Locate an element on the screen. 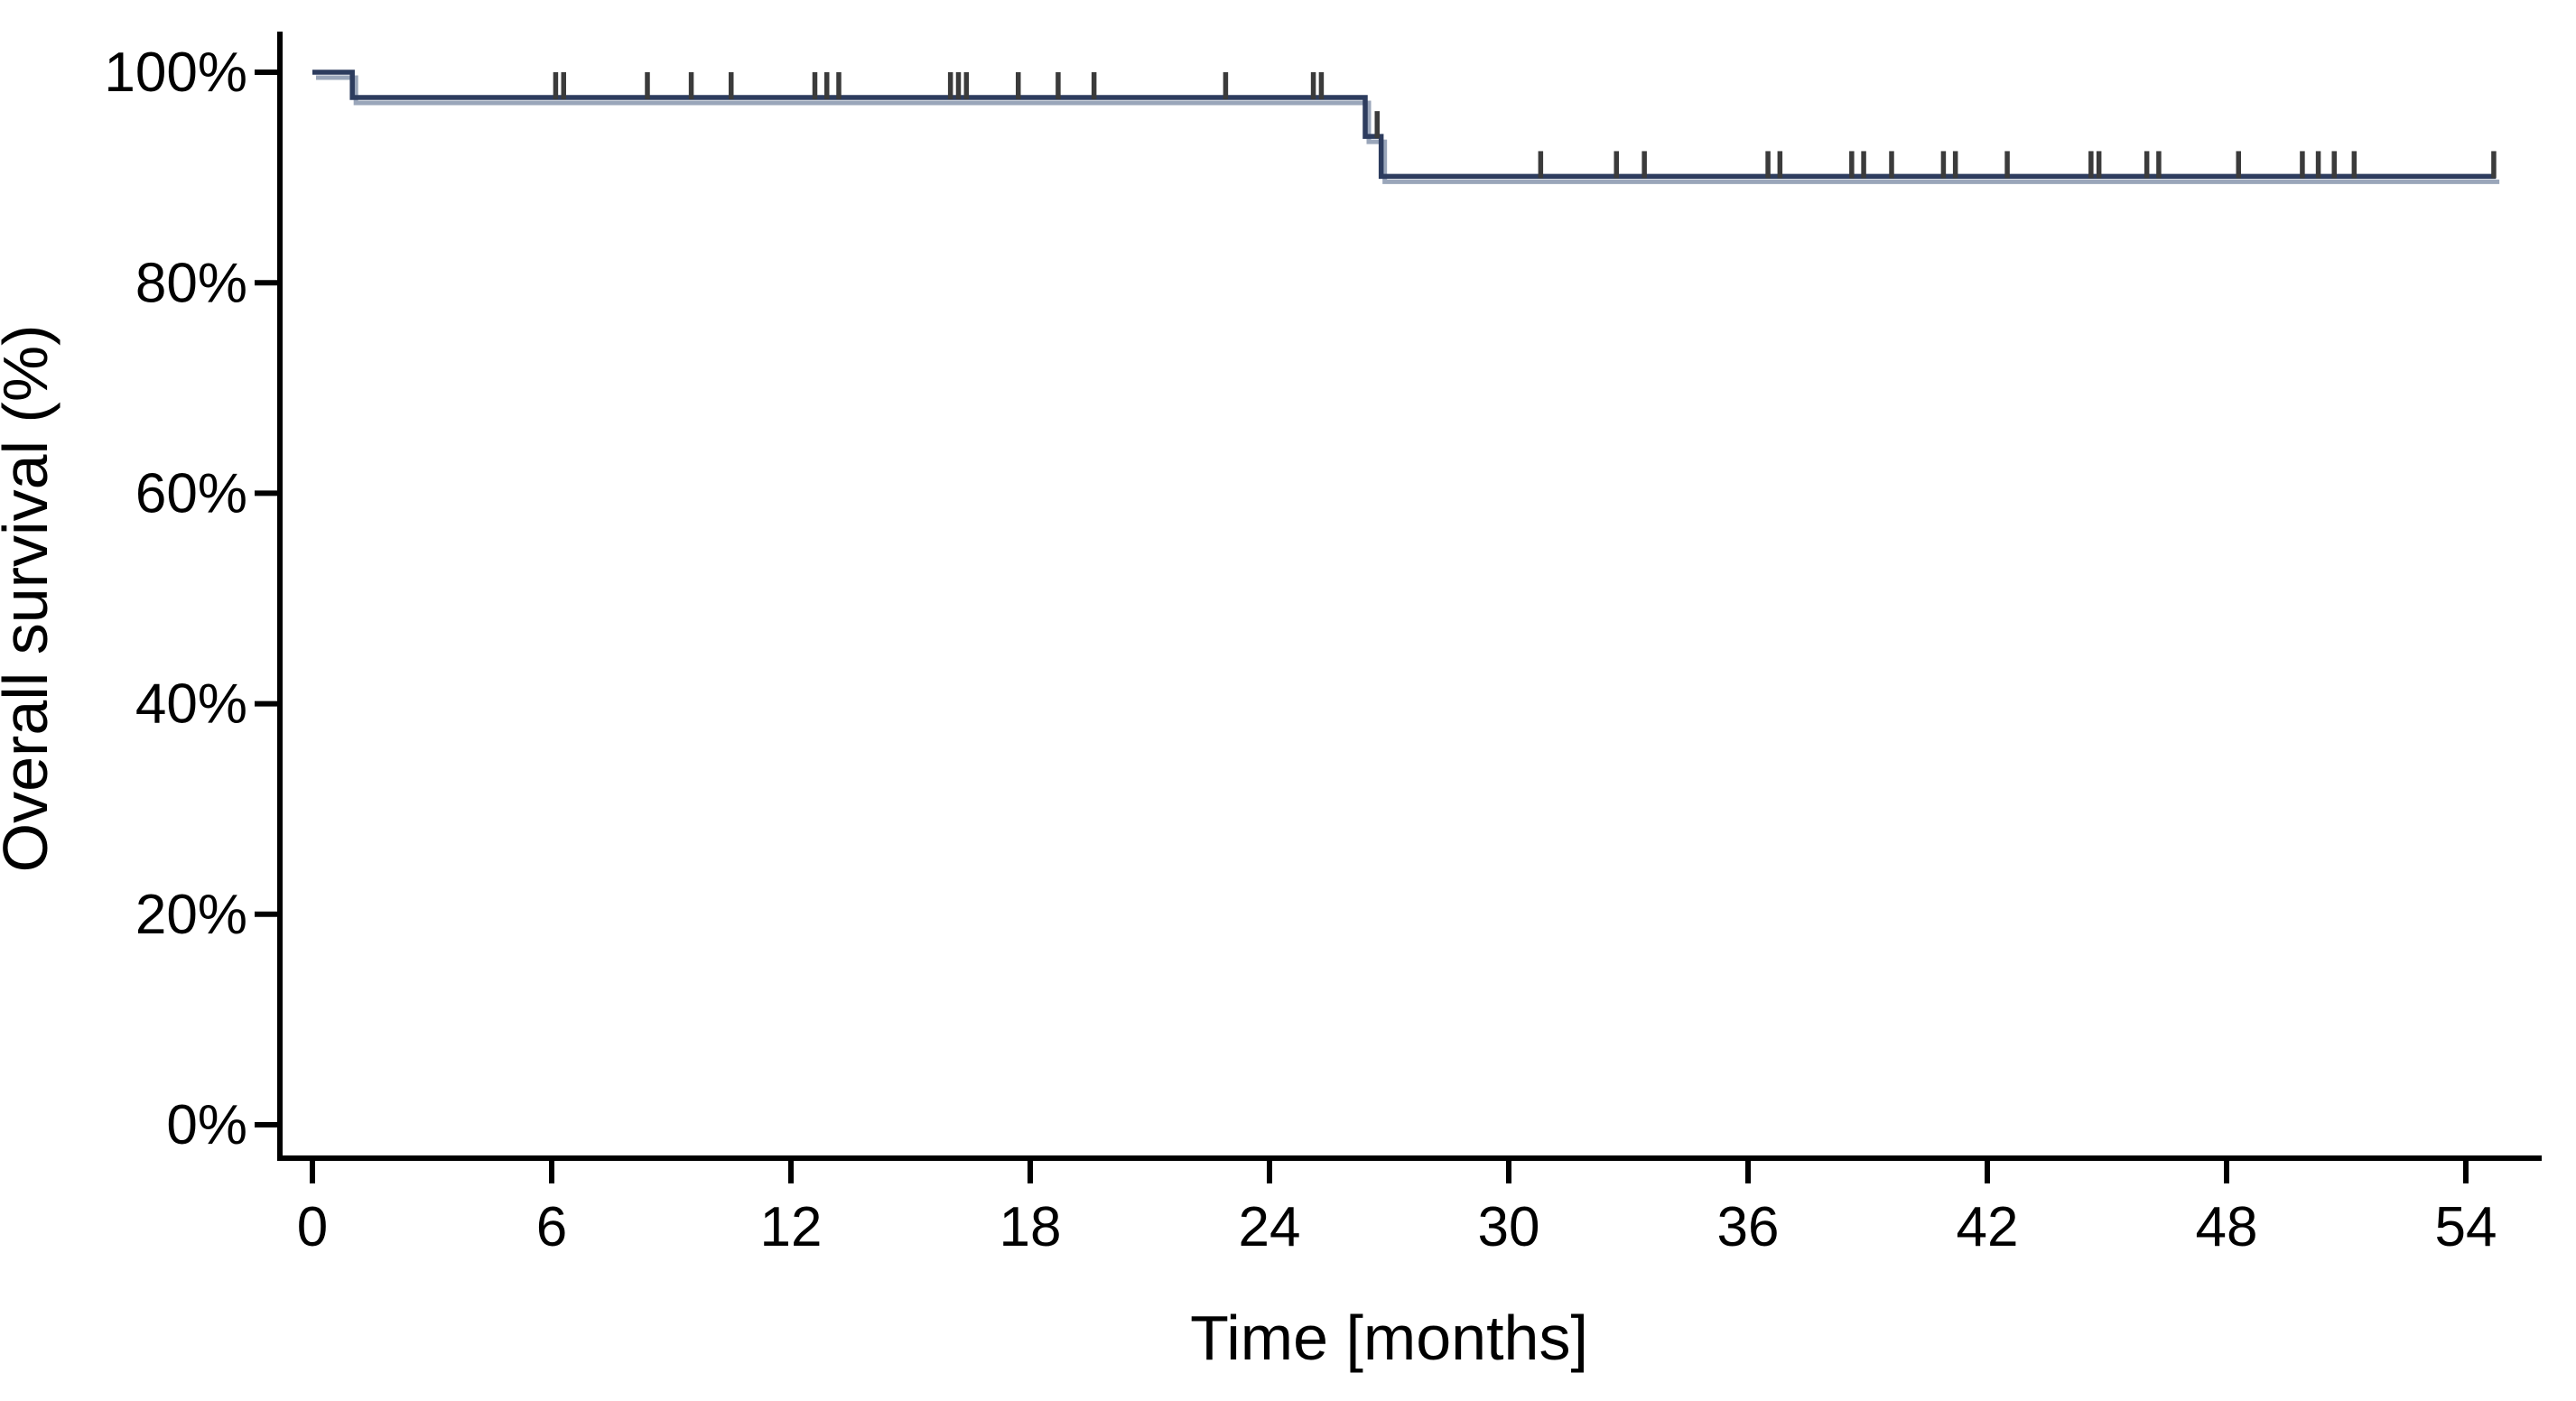 This screenshot has height=1401, width=2576. y-tick-label: 0% is located at coordinates (206, 1125).